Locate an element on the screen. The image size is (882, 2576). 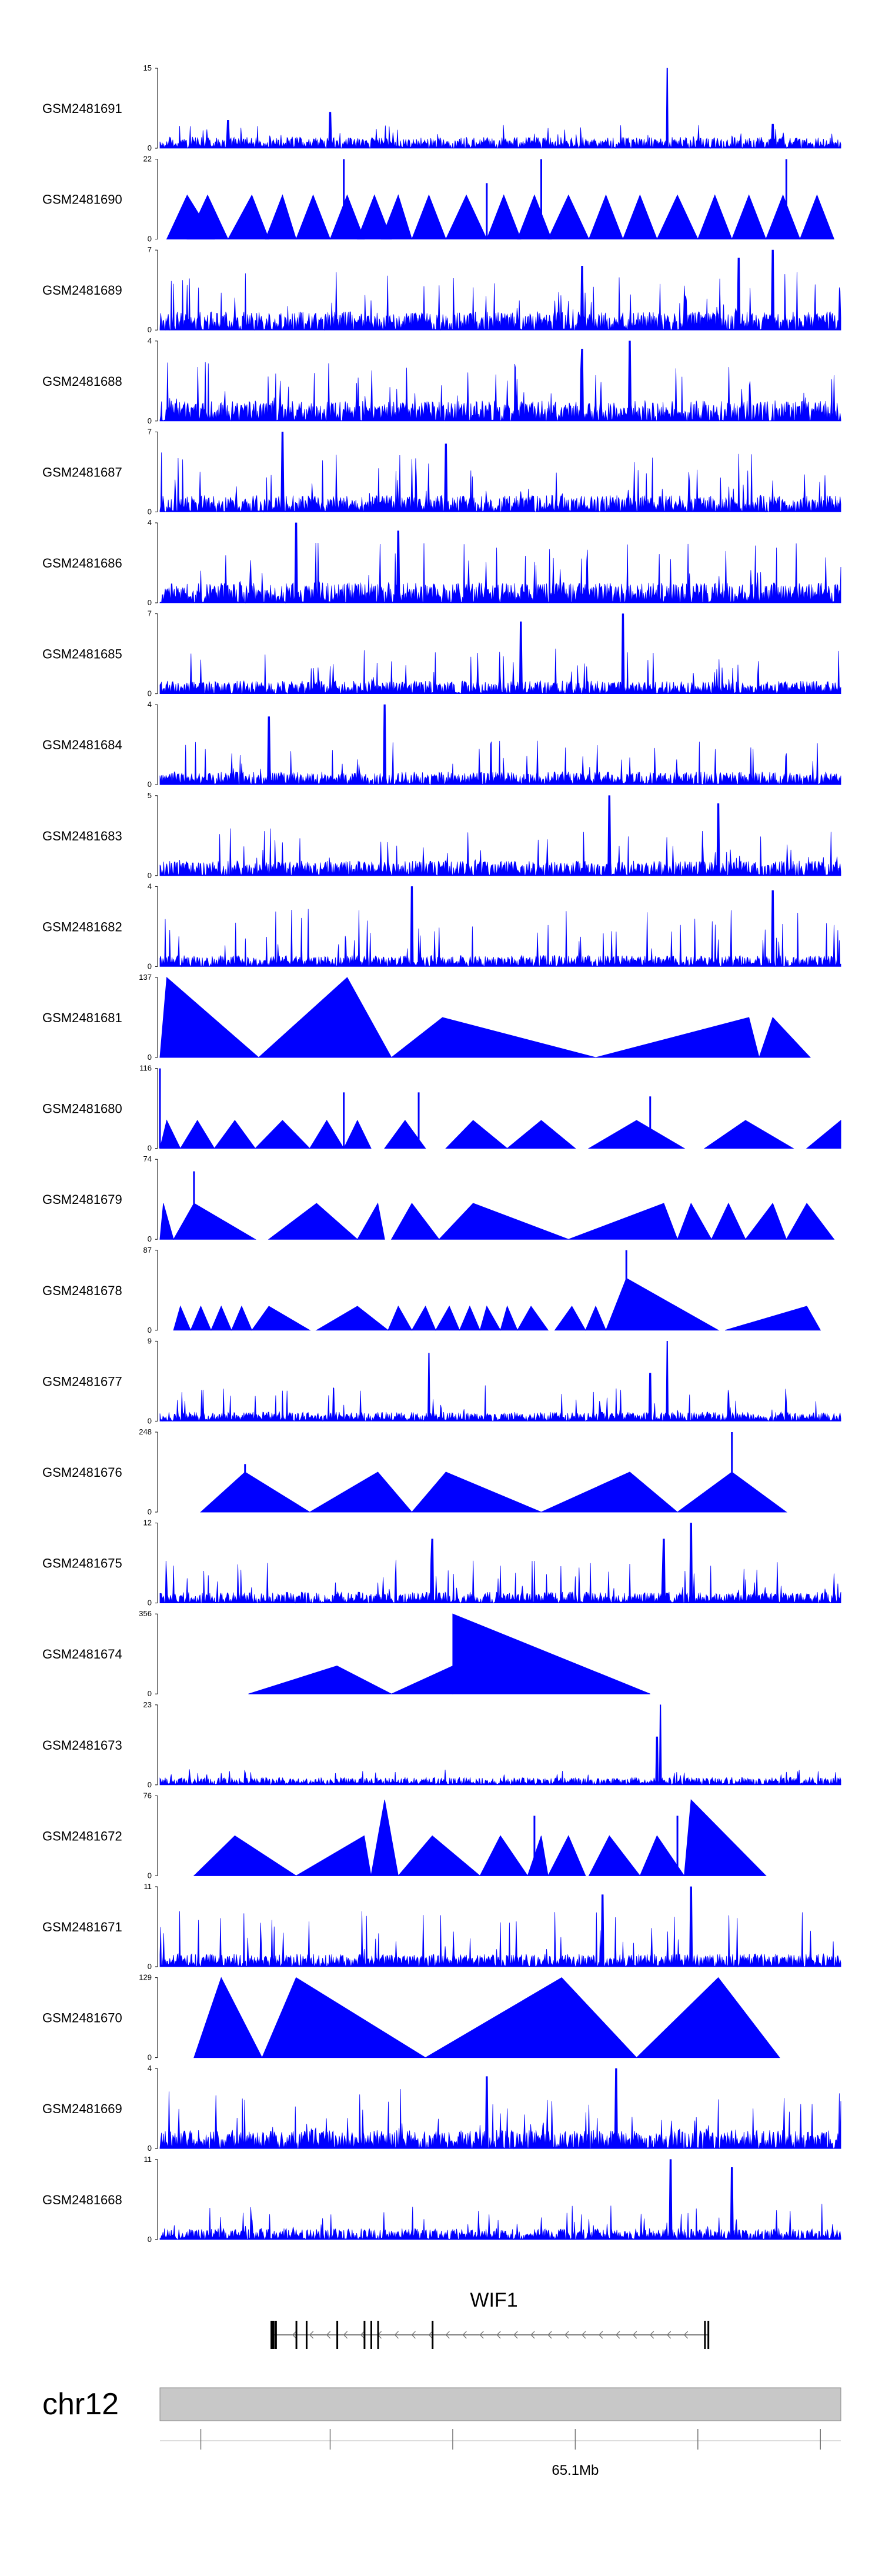
track-GSM2481674: GSM2481674 356 0 is located at coordinates (346, 1653).